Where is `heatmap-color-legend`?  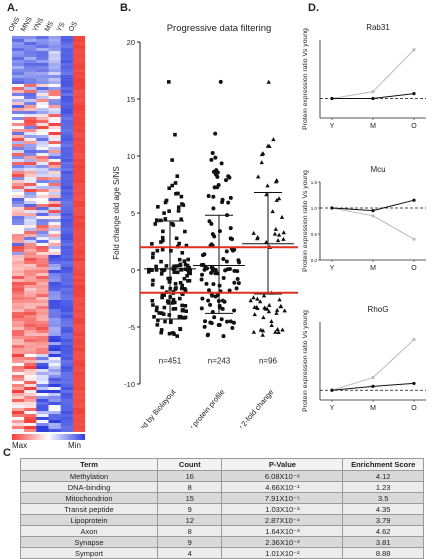
heatmap-color-legend is located at coordinates (48, 437).